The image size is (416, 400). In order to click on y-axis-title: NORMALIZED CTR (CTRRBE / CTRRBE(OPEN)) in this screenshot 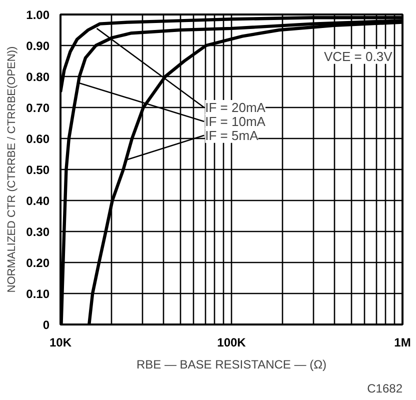, I will do `click(12, 169)`.